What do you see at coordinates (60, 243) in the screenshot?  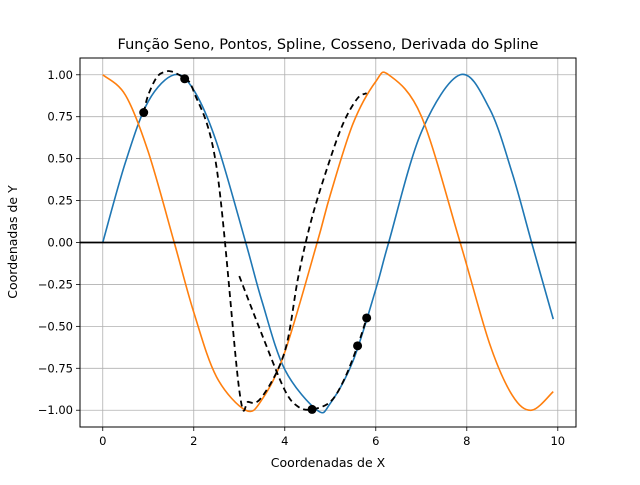 I see `y-tick-label: 0.00` at bounding box center [60, 243].